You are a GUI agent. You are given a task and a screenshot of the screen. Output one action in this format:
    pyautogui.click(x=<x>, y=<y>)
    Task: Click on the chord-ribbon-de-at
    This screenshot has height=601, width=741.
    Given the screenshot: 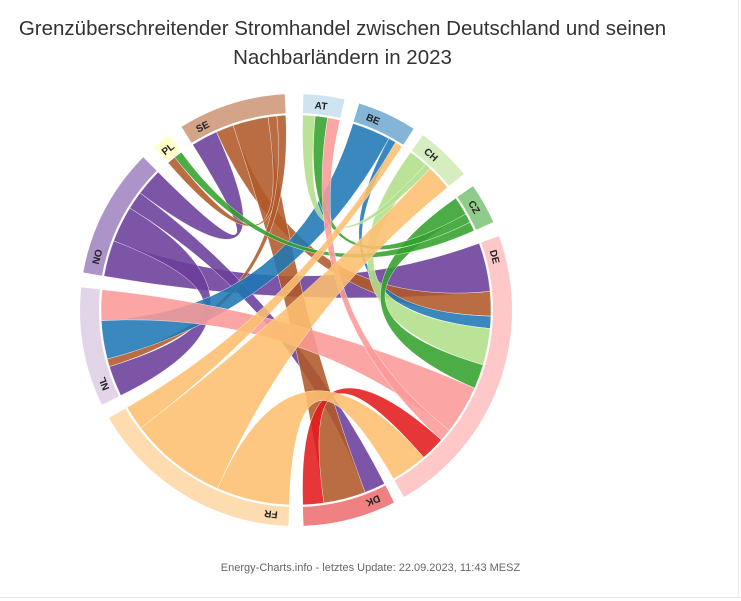 What is the action you would take?
    pyautogui.click(x=385, y=279)
    